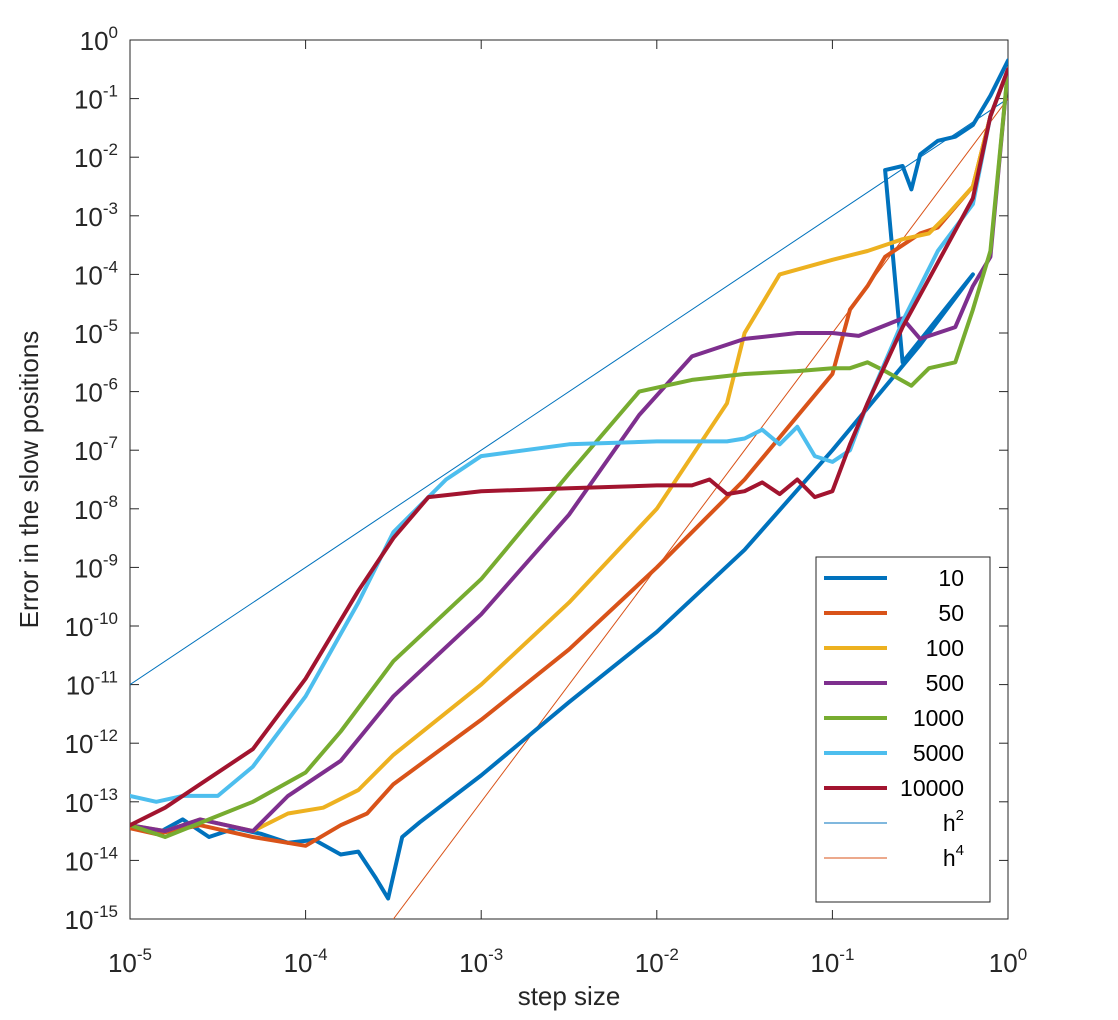  Describe the element at coordinates (96, 156) in the screenshot. I see `y-tick-label: 10⁻²` at that location.